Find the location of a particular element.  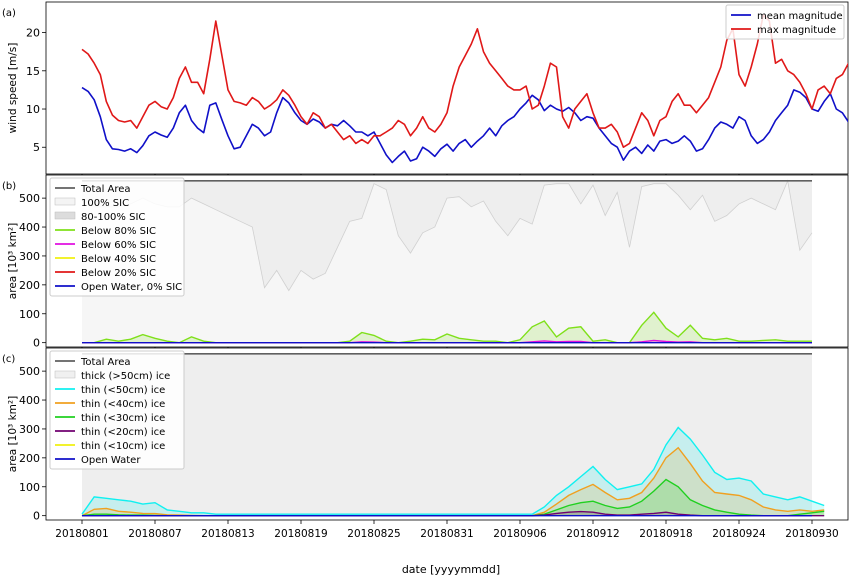

legend-label: 100% SIC is located at coordinates (105, 203).